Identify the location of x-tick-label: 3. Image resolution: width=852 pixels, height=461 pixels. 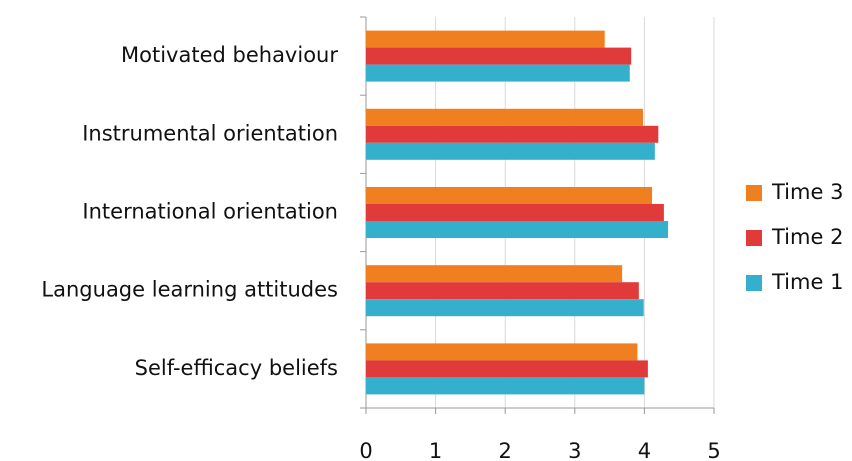
(574, 450).